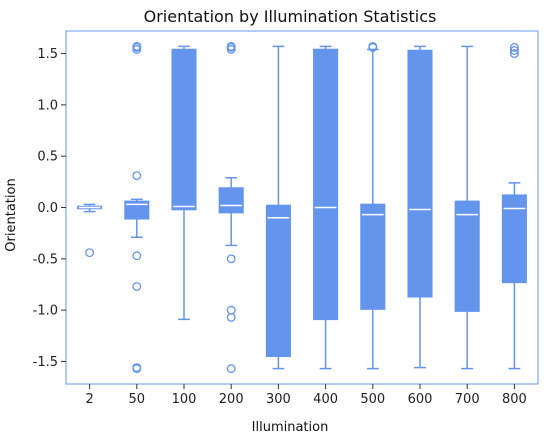  What do you see at coordinates (47, 54) in the screenshot?
I see `y-tick-label: 1.5` at bounding box center [47, 54].